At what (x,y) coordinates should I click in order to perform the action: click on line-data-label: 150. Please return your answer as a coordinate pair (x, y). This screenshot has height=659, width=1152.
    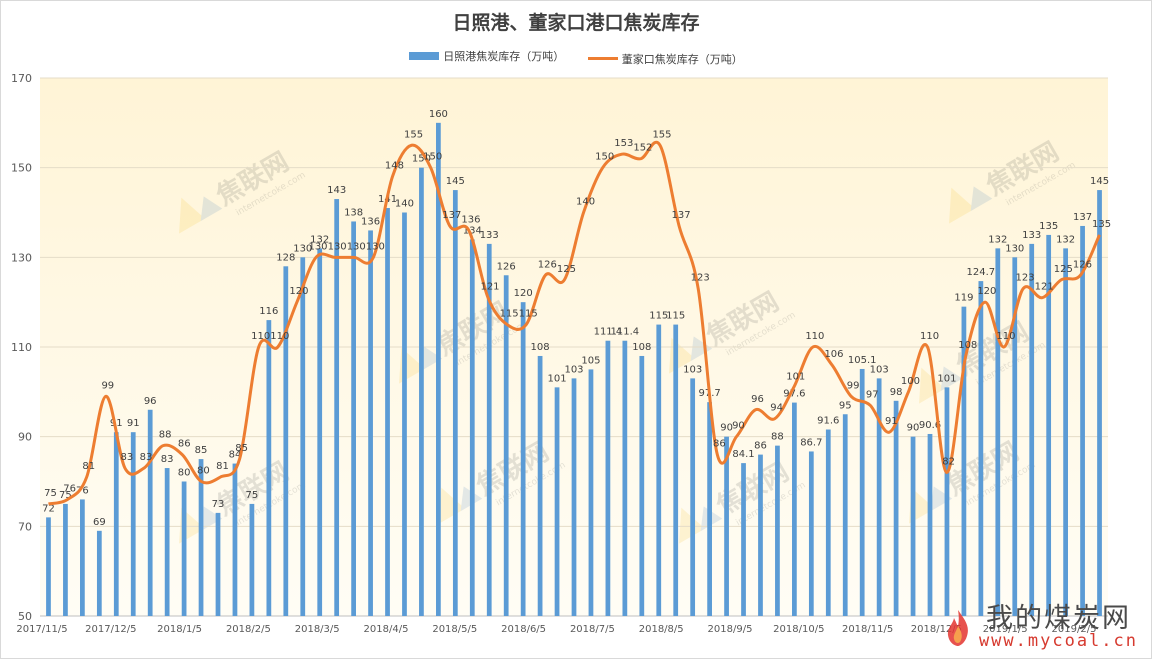
    Looking at the image, I should click on (432, 157).